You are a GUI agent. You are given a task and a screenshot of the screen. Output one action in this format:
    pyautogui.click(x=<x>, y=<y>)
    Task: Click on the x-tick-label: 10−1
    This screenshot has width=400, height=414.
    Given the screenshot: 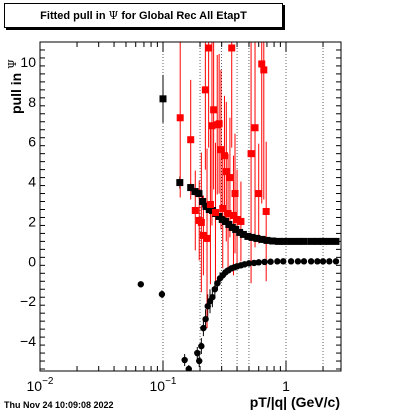 What is the action you would take?
    pyautogui.click(x=163, y=385)
    